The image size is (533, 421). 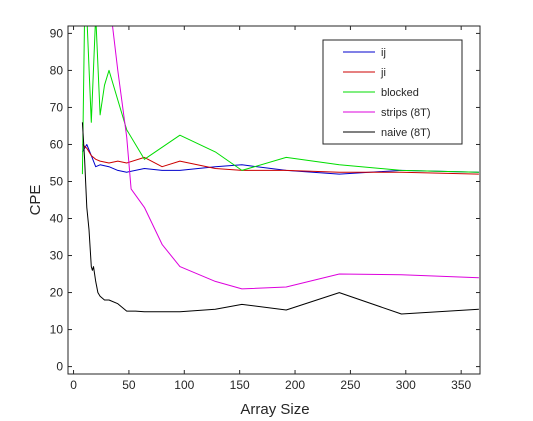 What do you see at coordinates (73, 385) in the screenshot?
I see `x-tick-label: 0` at bounding box center [73, 385].